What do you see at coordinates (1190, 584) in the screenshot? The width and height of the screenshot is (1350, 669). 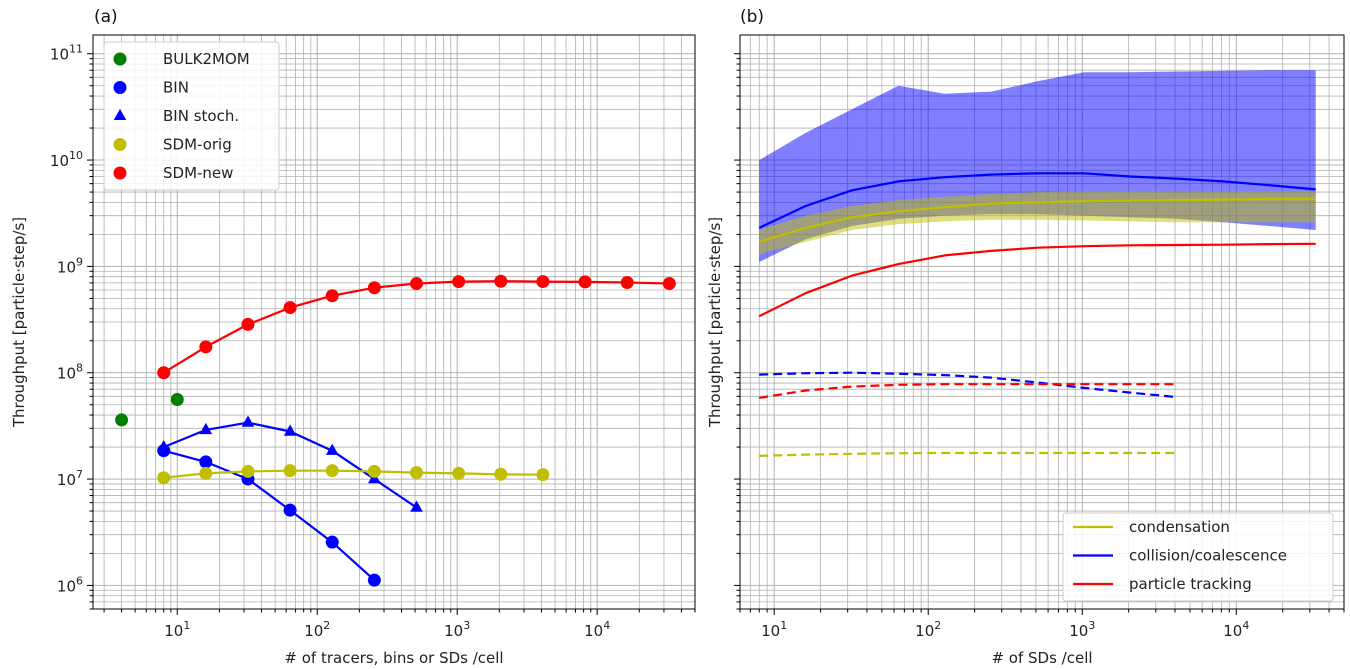 I see `legend-label: particle tracking` at bounding box center [1190, 584].